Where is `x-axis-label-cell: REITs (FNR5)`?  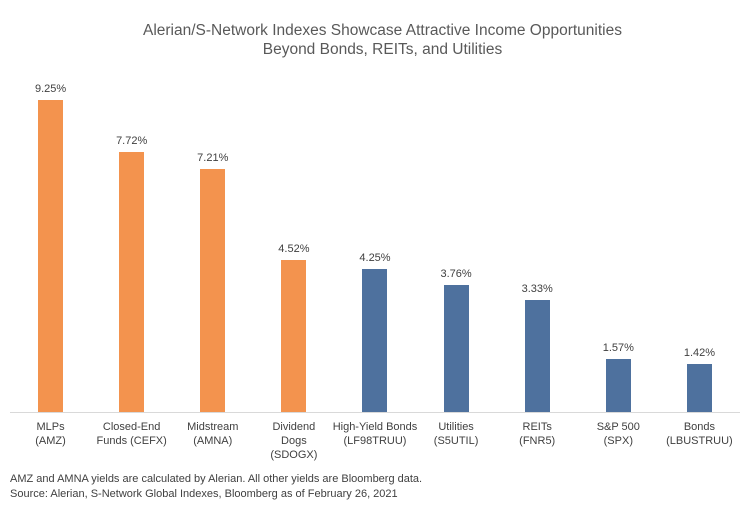 x-axis-label-cell: REITs (FNR5) is located at coordinates (537, 445).